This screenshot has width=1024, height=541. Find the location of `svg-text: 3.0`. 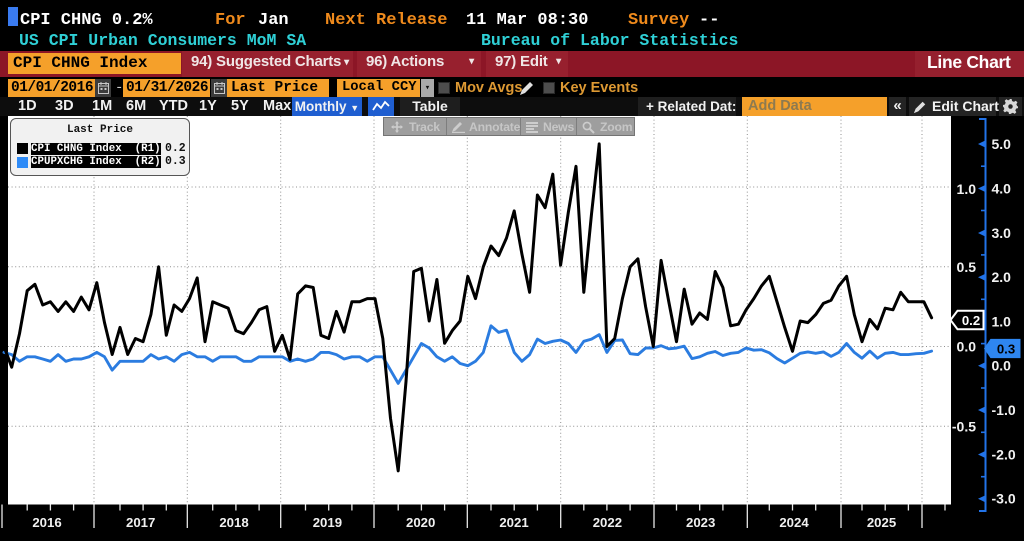

svg-text: 3.0 is located at coordinates (1002, 233).